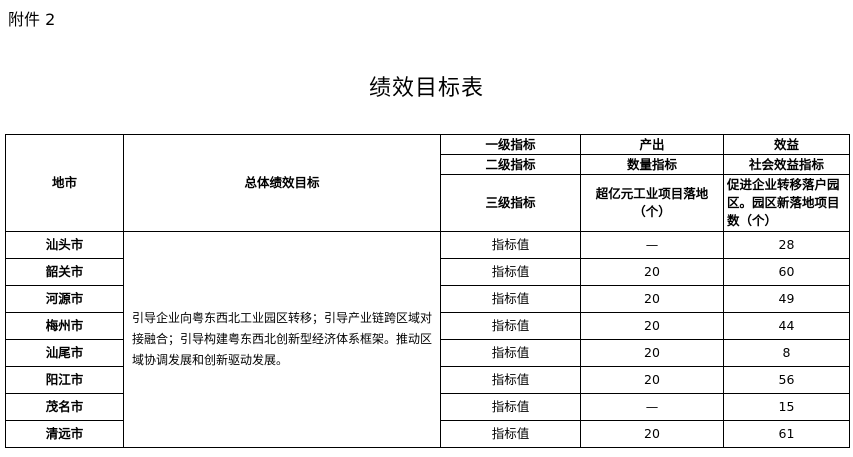 The image size is (853, 457). I want to click on header-level2-output: 数量指标, so click(652, 164).